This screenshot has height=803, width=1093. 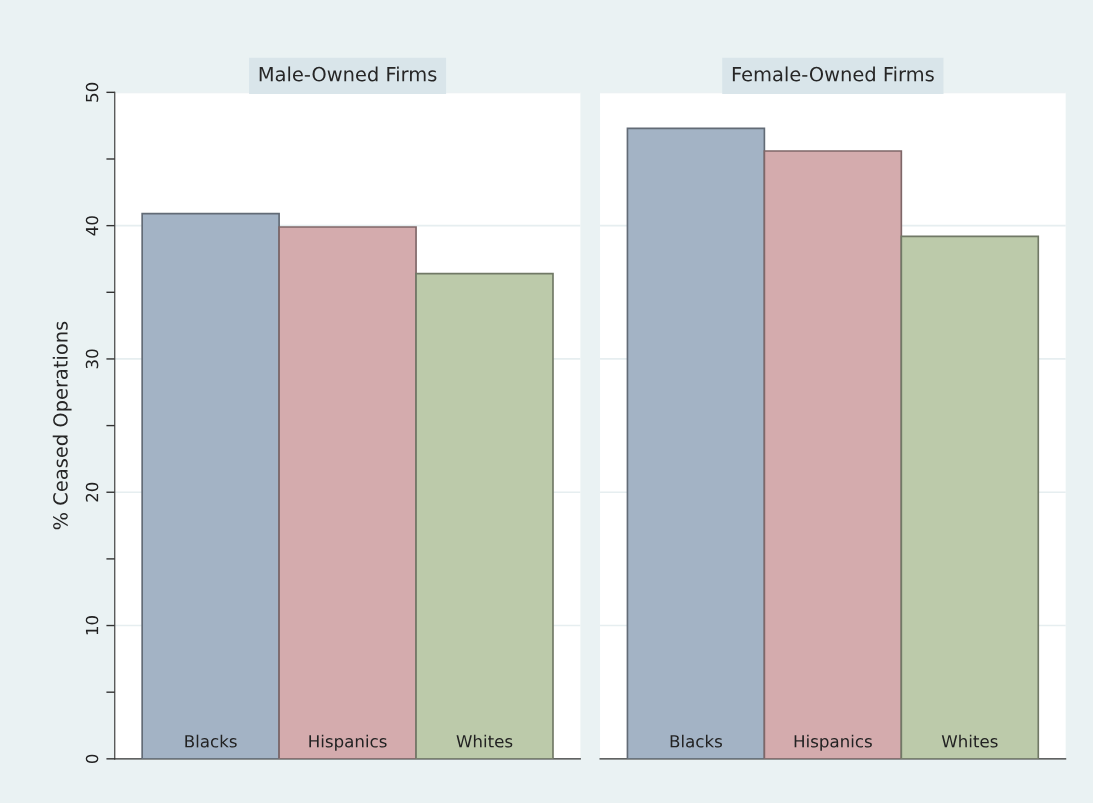 I want to click on y-axis-title: % Ceased Operations, so click(x=62, y=425).